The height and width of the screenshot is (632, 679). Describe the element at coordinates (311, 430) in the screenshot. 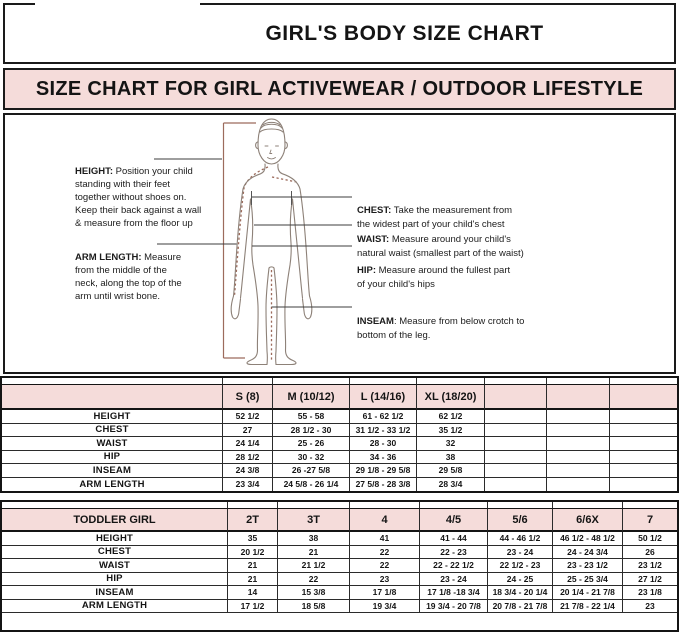

I see `table-cell: 28 1/2 - 30` at that location.